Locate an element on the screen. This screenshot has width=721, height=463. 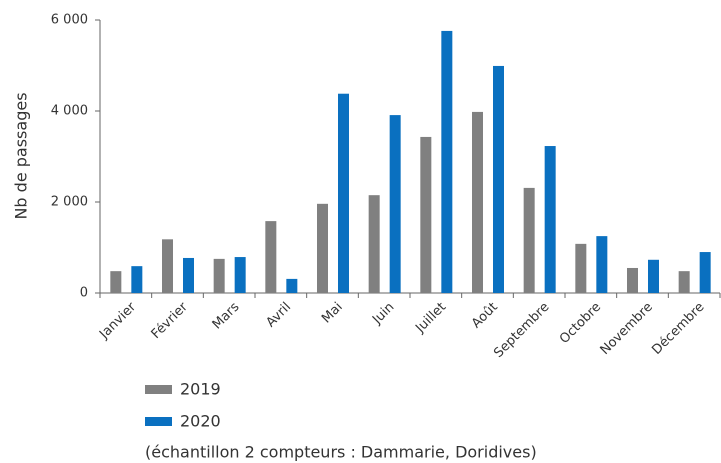
x-tick-label: Mars is located at coordinates (226, 316).